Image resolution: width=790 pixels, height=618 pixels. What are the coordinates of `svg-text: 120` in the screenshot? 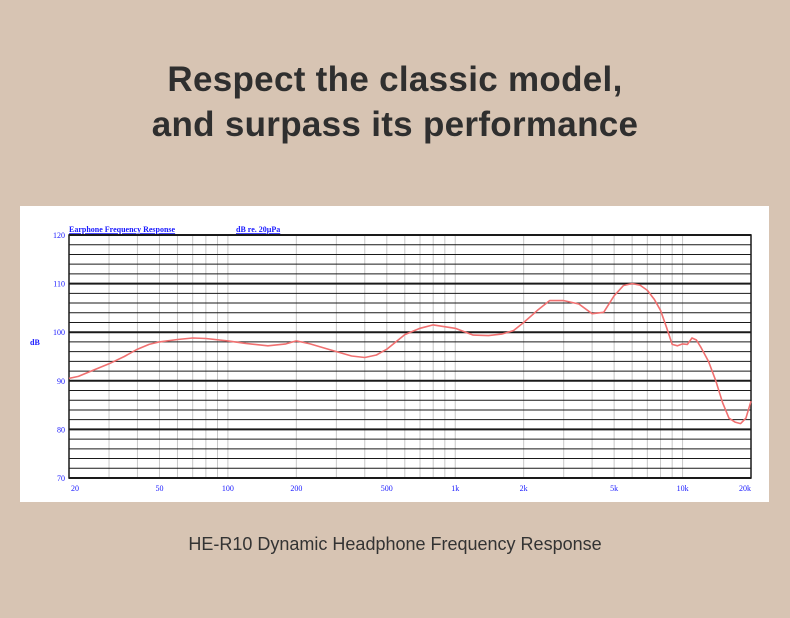 It's located at (59, 235).